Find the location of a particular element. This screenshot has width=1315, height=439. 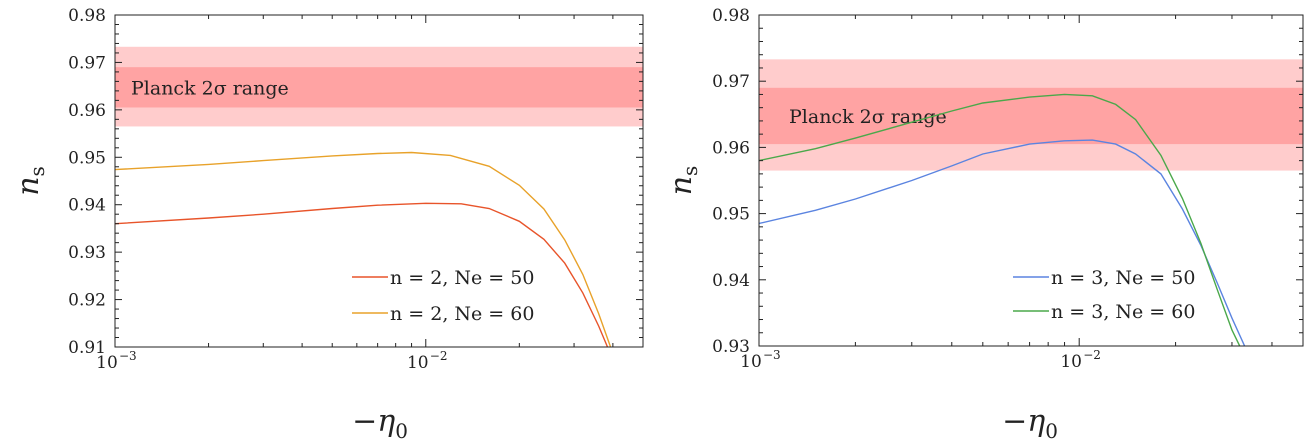

y-tick-label: 0.92 is located at coordinates (87, 301).